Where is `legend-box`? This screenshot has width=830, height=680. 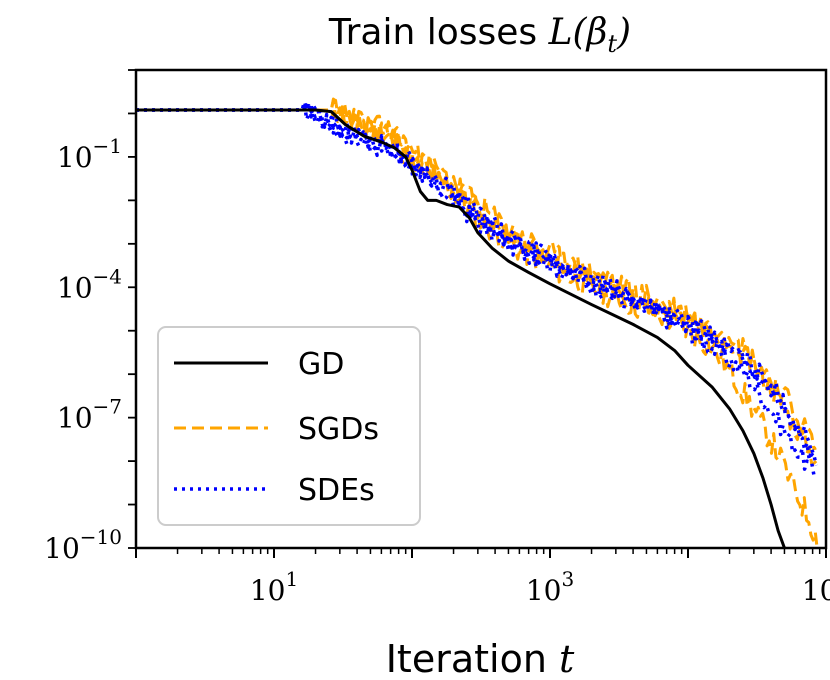 legend-box is located at coordinates (289, 426).